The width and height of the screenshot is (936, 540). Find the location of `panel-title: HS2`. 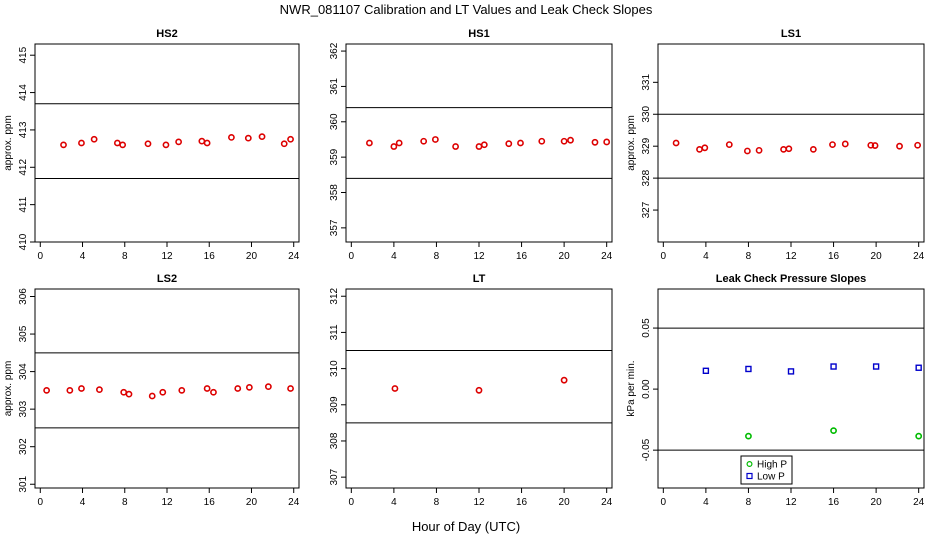

panel-title: HS2 is located at coordinates (166, 34).